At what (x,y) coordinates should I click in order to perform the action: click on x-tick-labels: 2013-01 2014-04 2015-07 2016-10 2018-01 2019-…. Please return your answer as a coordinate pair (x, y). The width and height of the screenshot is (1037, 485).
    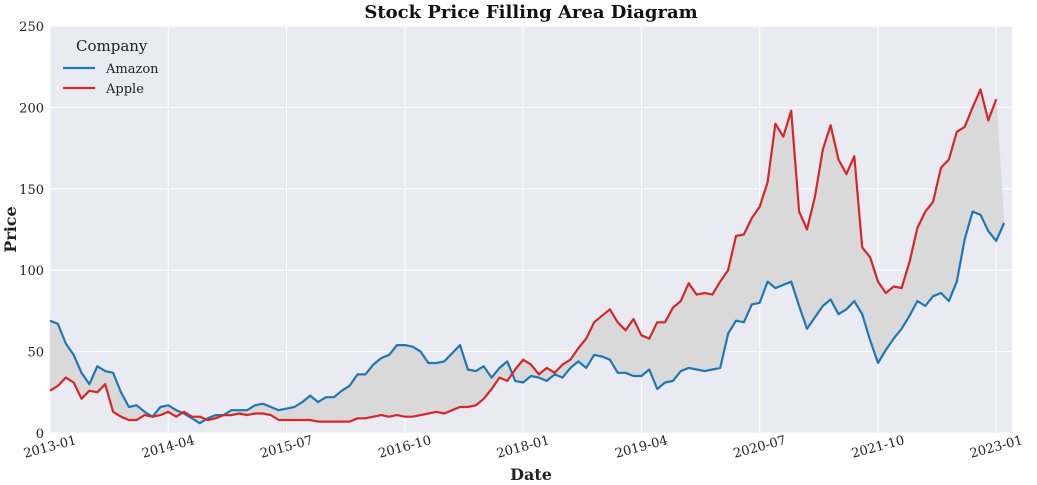
    Looking at the image, I should click on (523, 447).